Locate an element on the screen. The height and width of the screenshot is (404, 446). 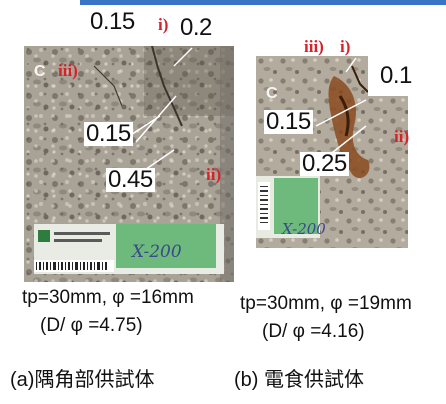
right-crack-label-top: 0.1 is located at coordinates (396, 75).